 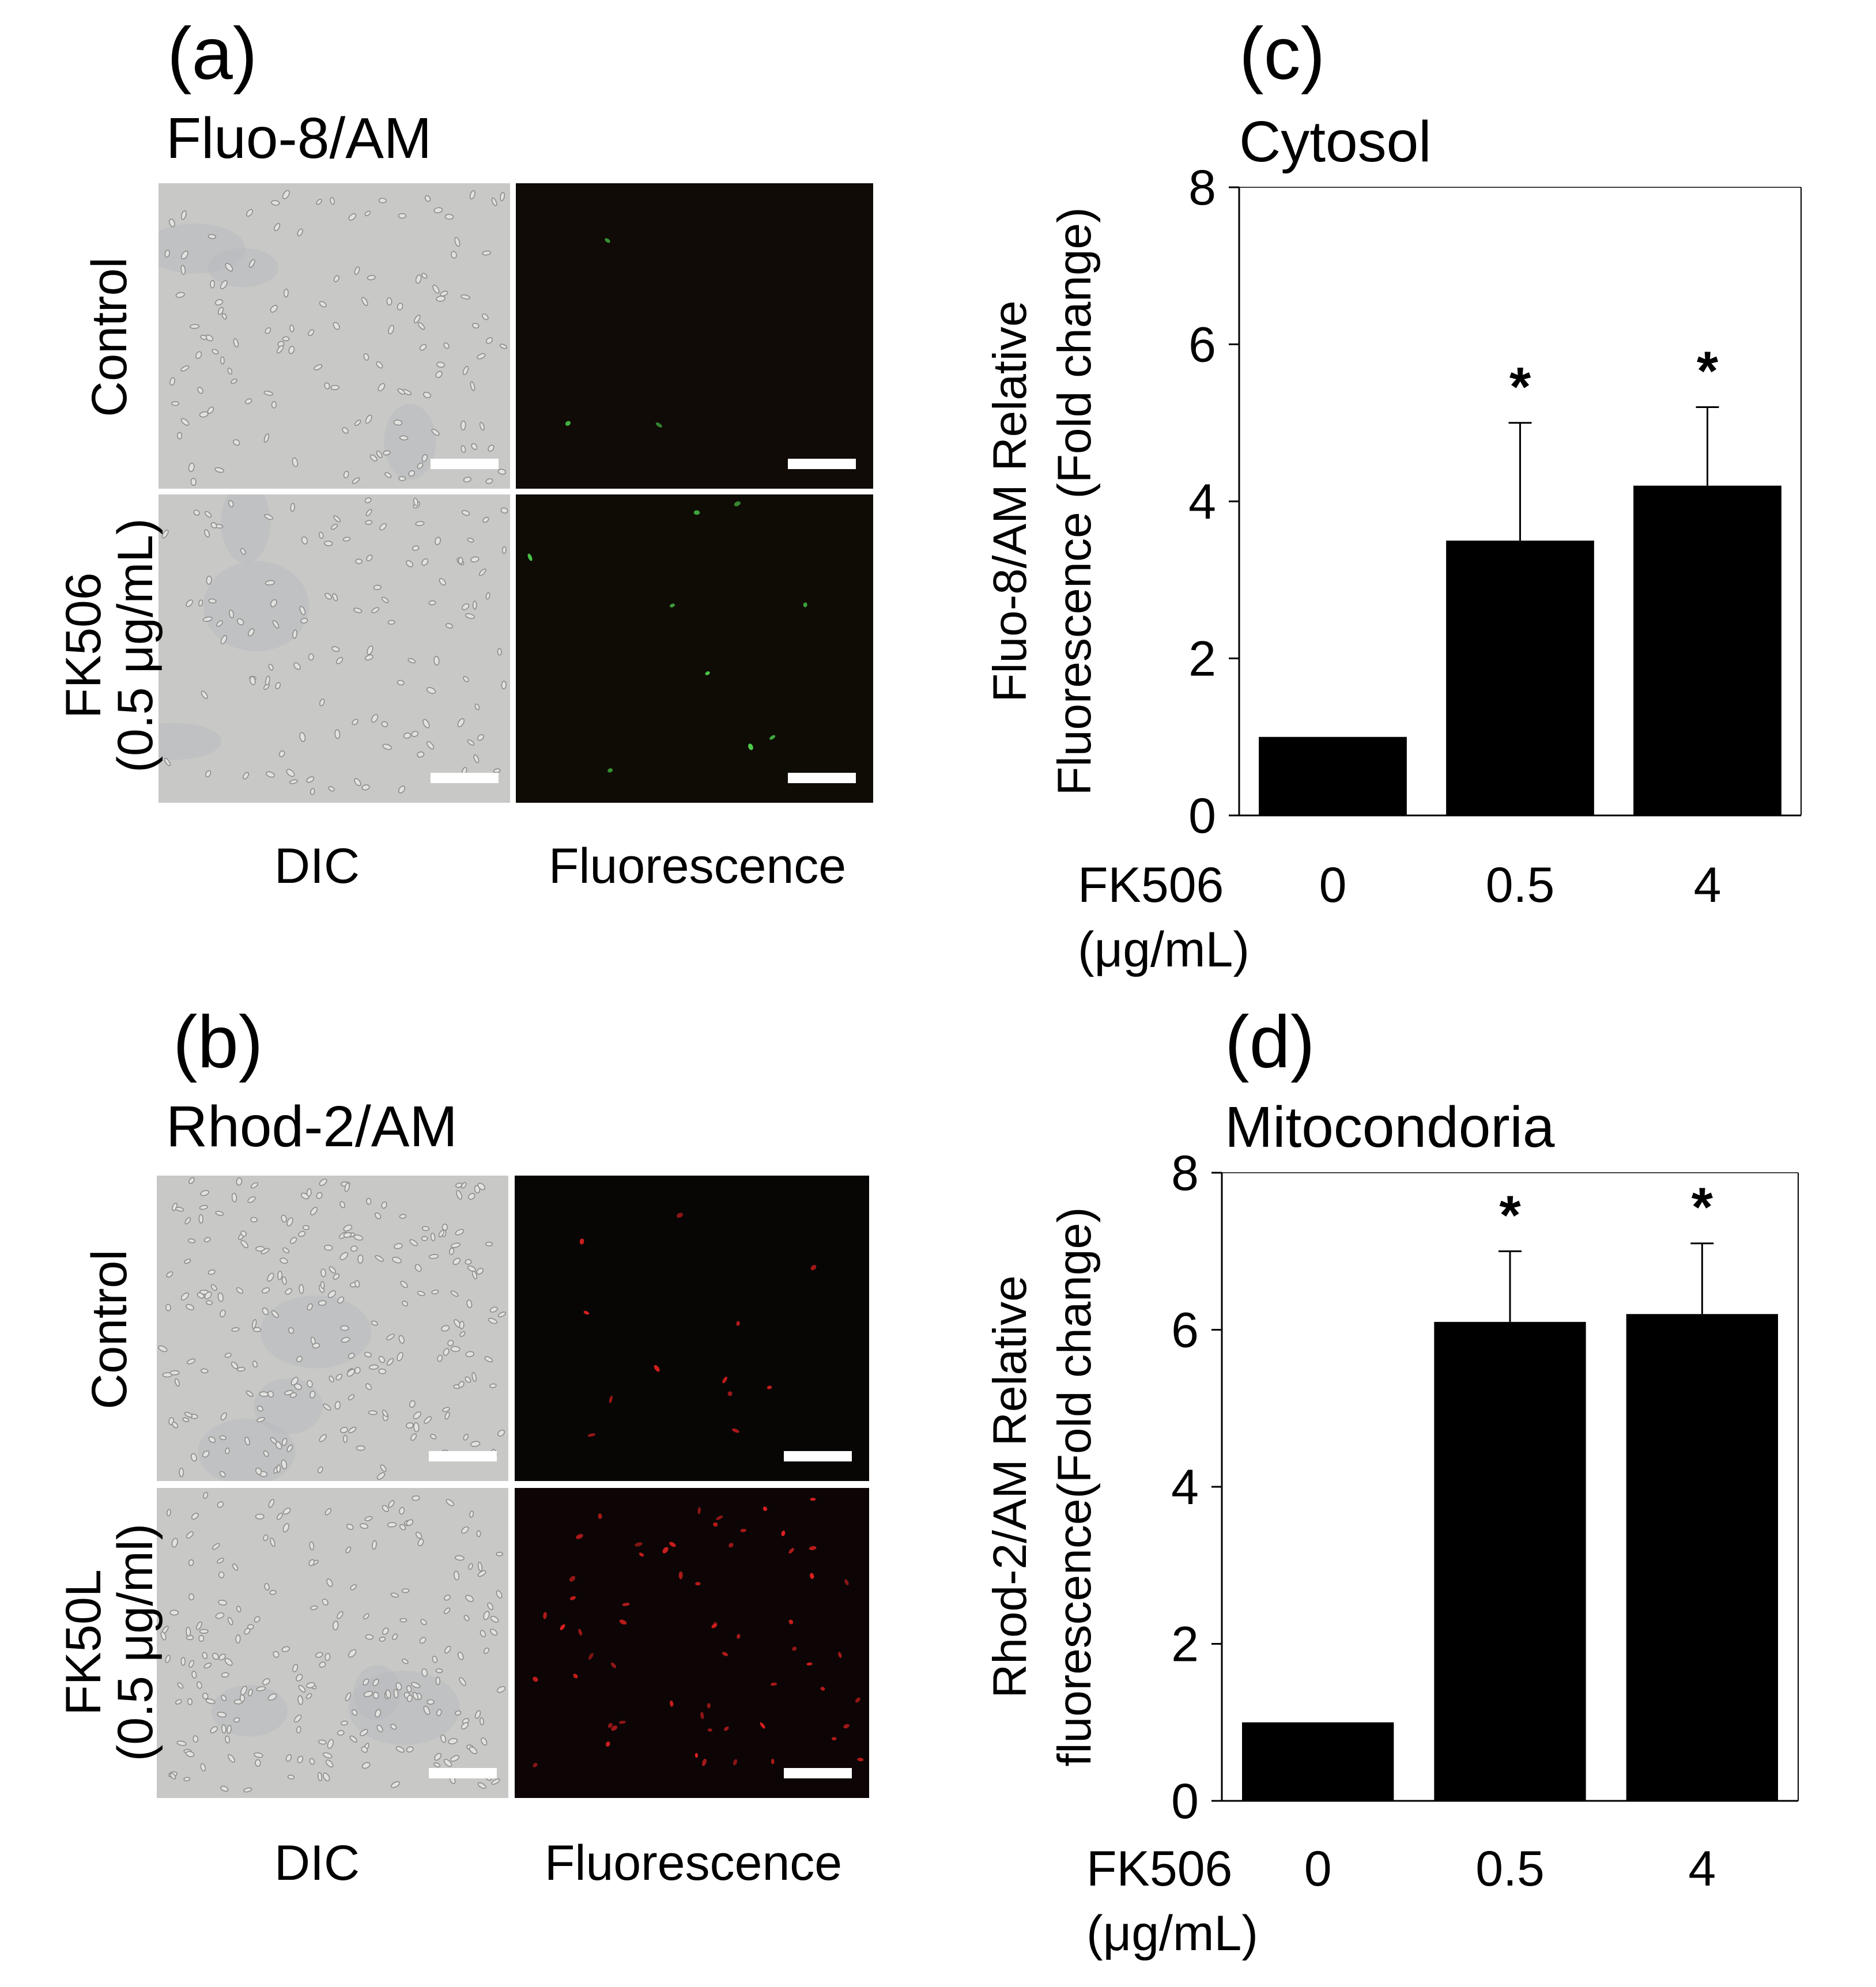 I want to click on fluorescence-background, so click(x=692, y=1643).